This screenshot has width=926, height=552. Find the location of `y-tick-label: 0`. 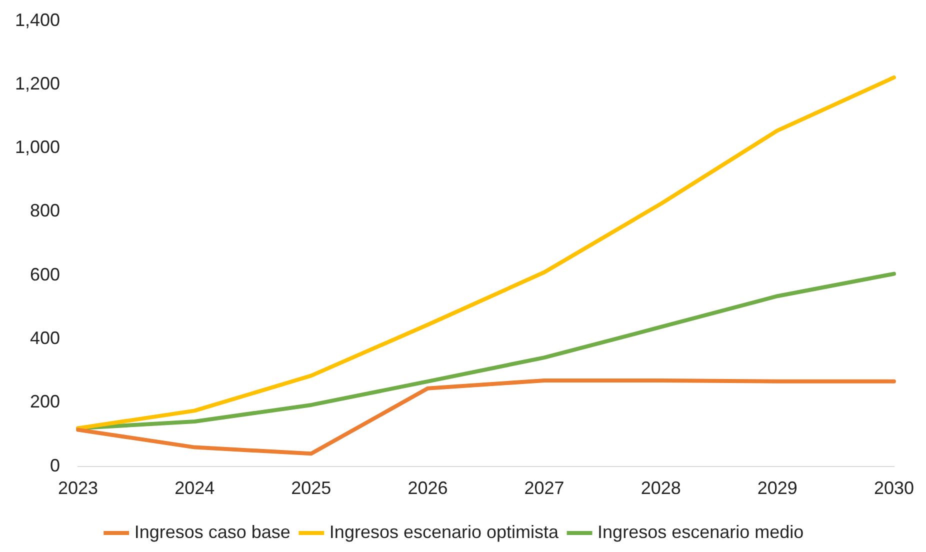

y-tick-label: 0 is located at coordinates (55, 465).